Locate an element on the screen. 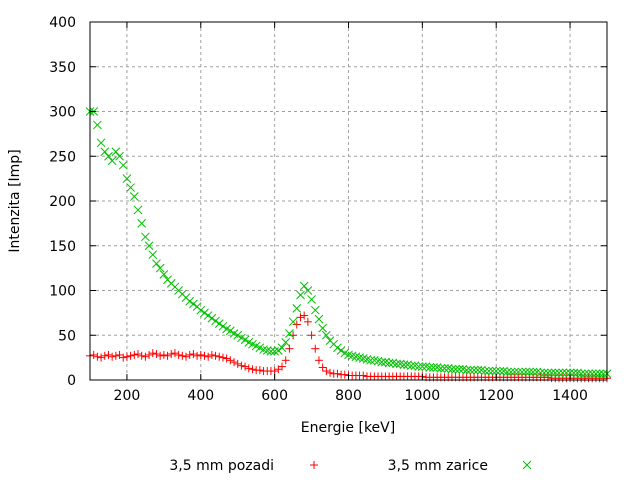 The height and width of the screenshot is (480, 640). y-tick-label: 250 is located at coordinates (62, 157).